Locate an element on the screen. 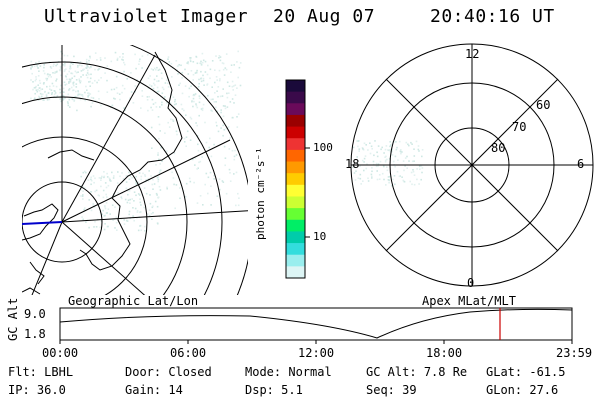 The image size is (600, 400). colorbar-tick-10: 10 is located at coordinates (320, 236).